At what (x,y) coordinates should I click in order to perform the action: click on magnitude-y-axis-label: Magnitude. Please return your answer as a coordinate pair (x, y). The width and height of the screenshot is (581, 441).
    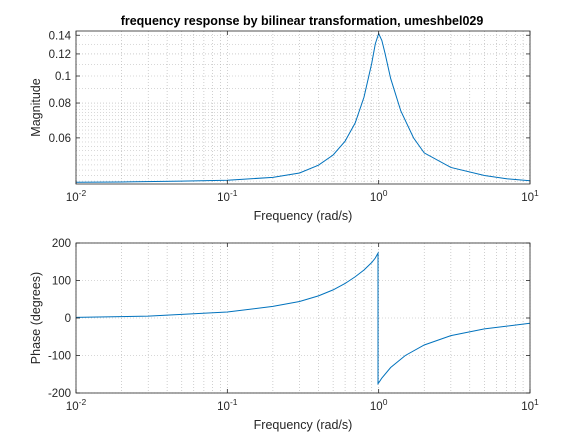
    Looking at the image, I should click on (36, 107).